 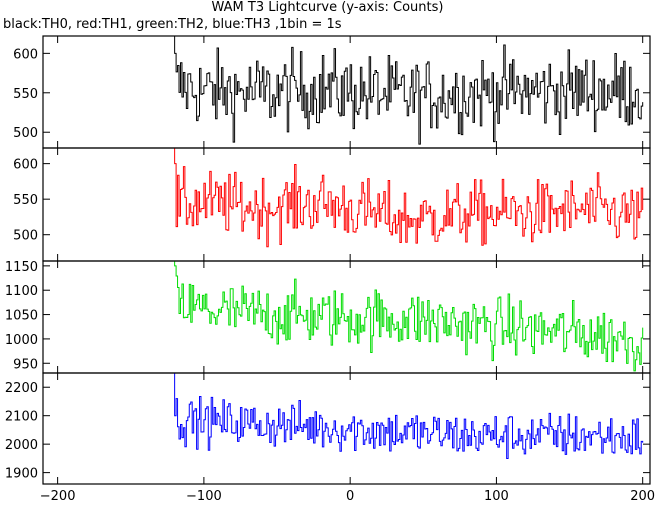 What do you see at coordinates (409, 416) in the screenshot?
I see `series-th3` at bounding box center [409, 416].